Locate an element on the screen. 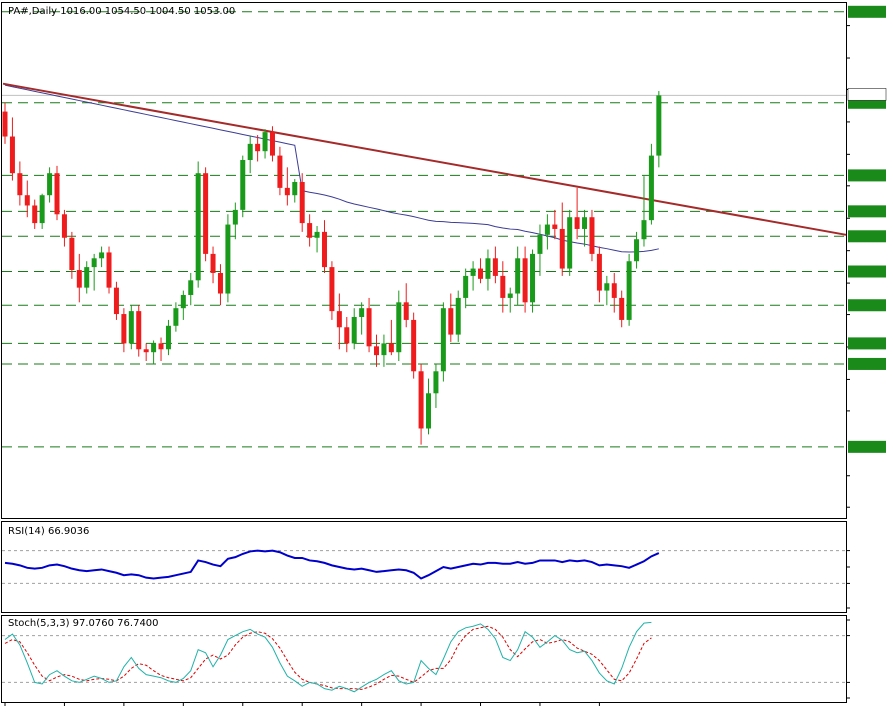  rsi-panel-frame is located at coordinates (424, 567).